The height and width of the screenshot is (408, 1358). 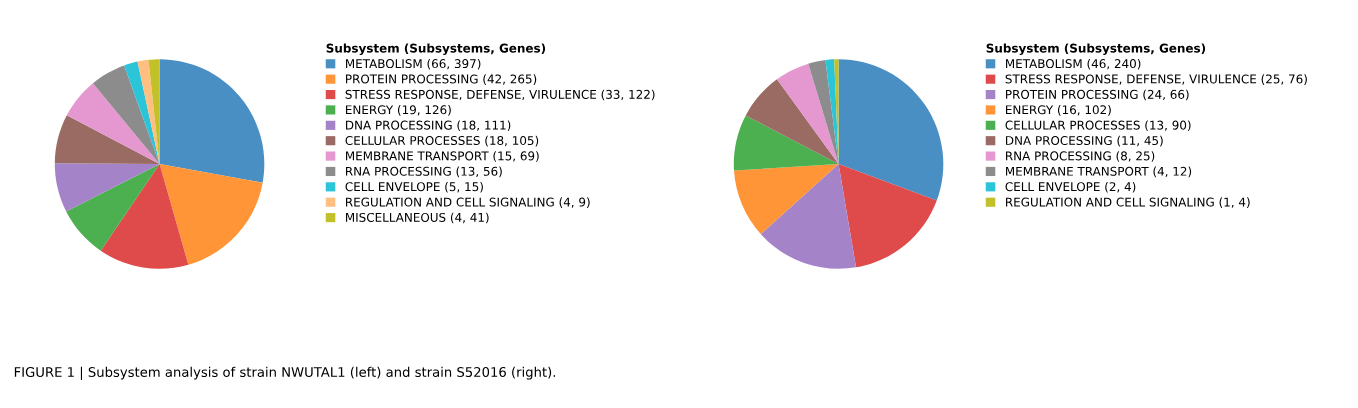 I want to click on legend-label: METABOLISM (66, 397), so click(x=413, y=64).